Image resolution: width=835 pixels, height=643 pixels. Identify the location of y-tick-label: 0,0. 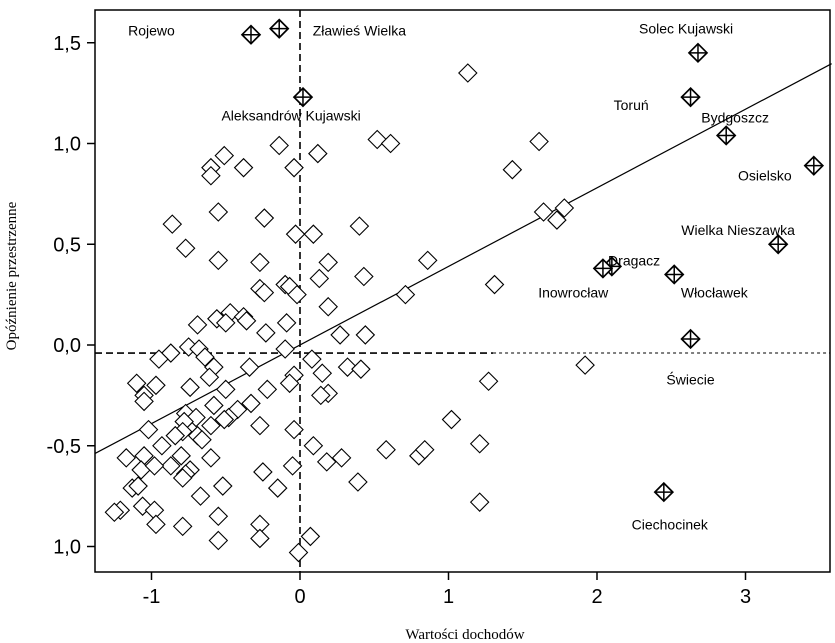
(67, 346).